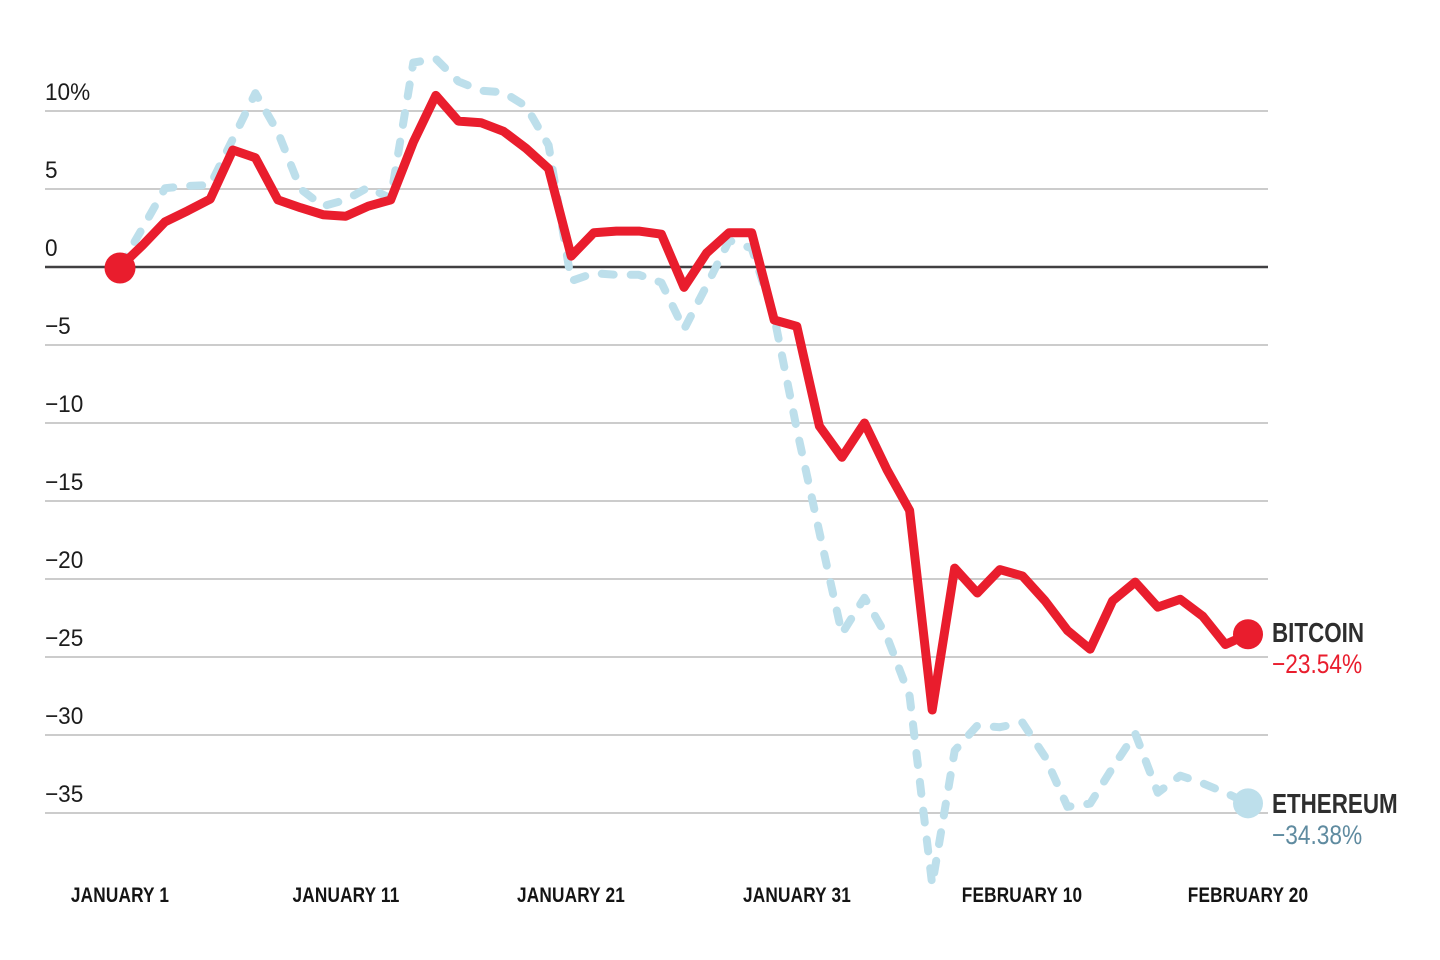  I want to click on x-tick-label: FEBRUARY 20, so click(1248, 895).